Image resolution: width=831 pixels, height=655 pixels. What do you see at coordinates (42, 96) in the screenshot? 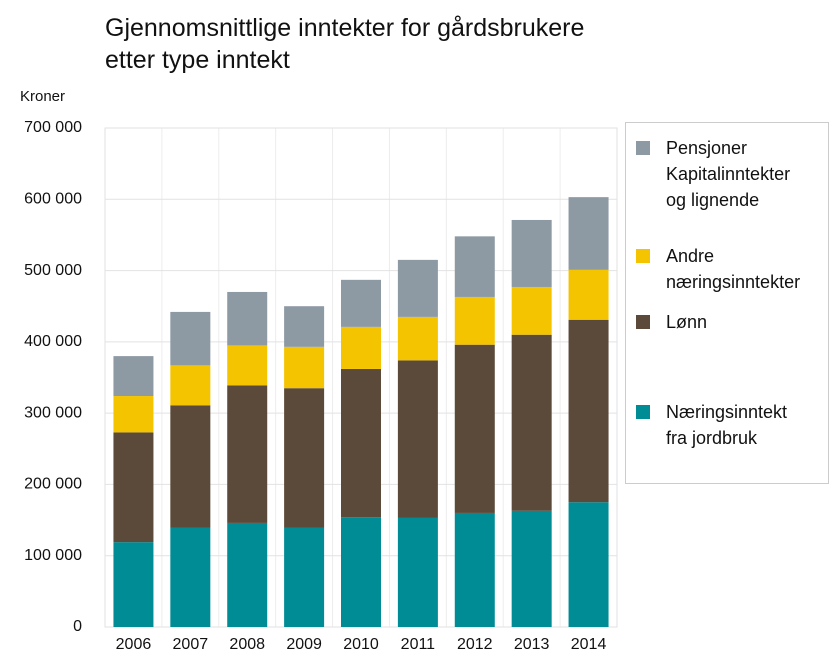
I see `y-axis-label: Kroner` at bounding box center [42, 96].